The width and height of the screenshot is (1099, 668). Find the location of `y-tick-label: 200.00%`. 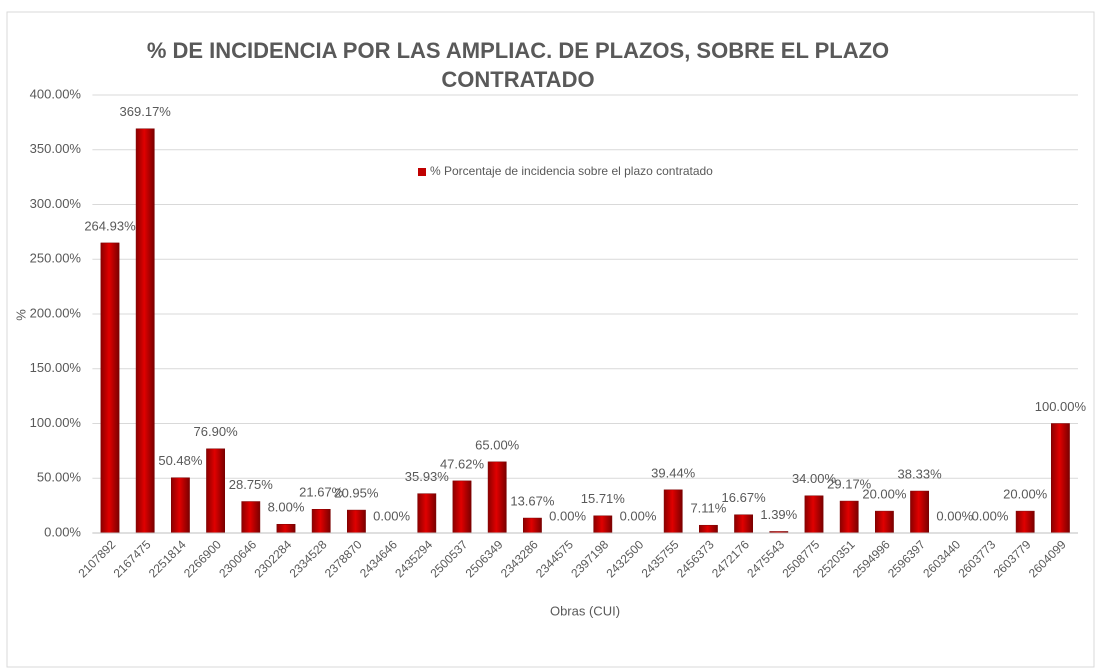

y-tick-label: 200.00% is located at coordinates (56, 312).